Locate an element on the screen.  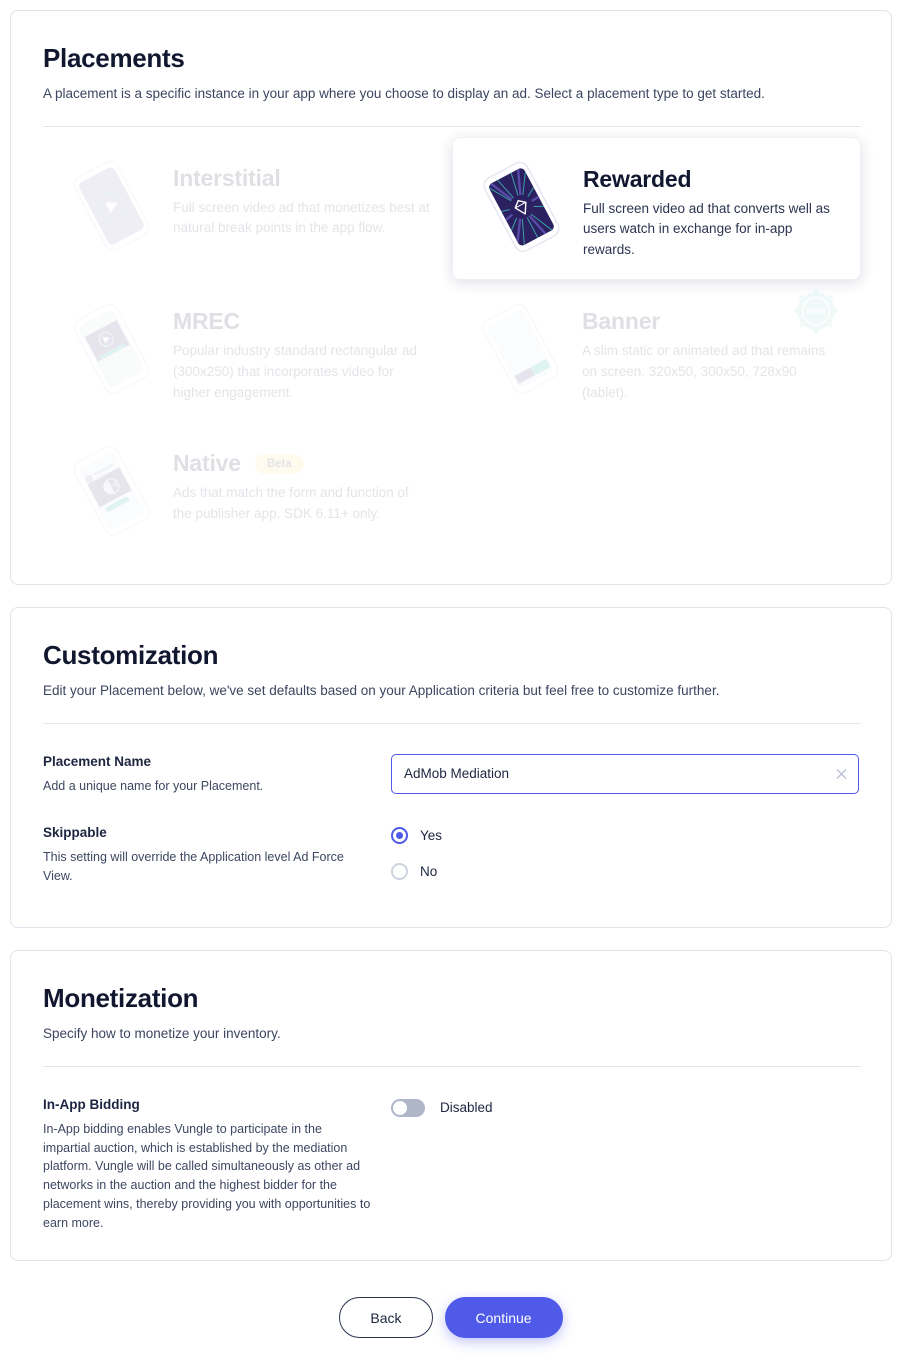
in-app-bidding-state-label: Disabled is located at coordinates (466, 1108).